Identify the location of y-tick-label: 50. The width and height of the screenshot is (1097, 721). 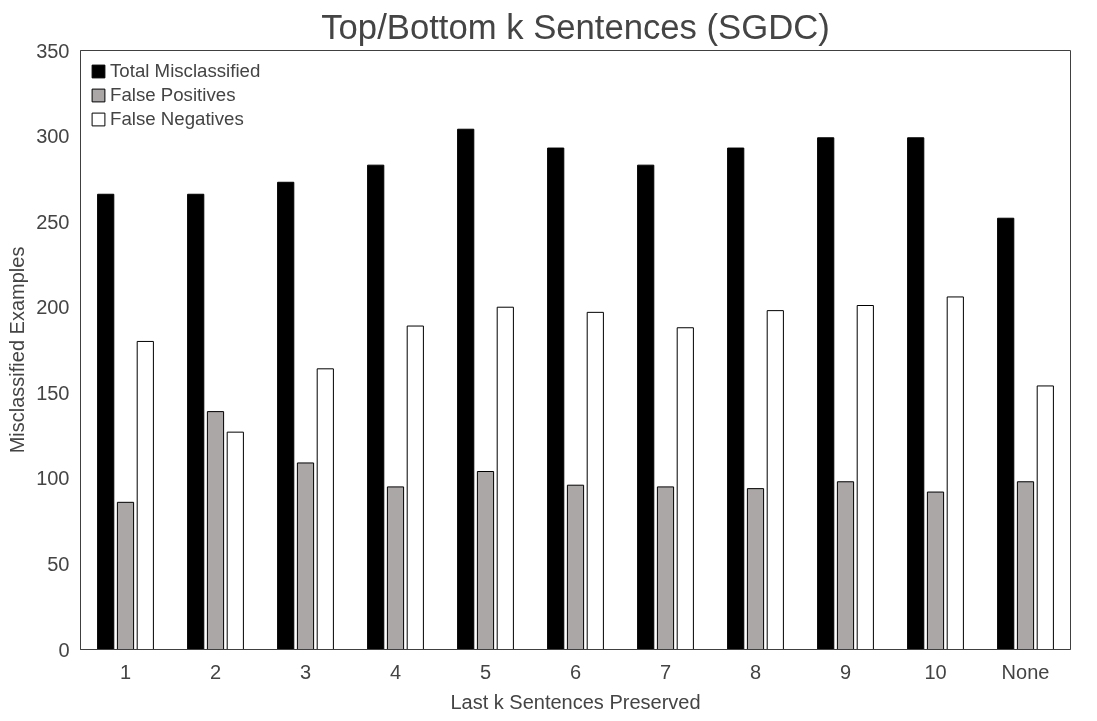
(58, 563).